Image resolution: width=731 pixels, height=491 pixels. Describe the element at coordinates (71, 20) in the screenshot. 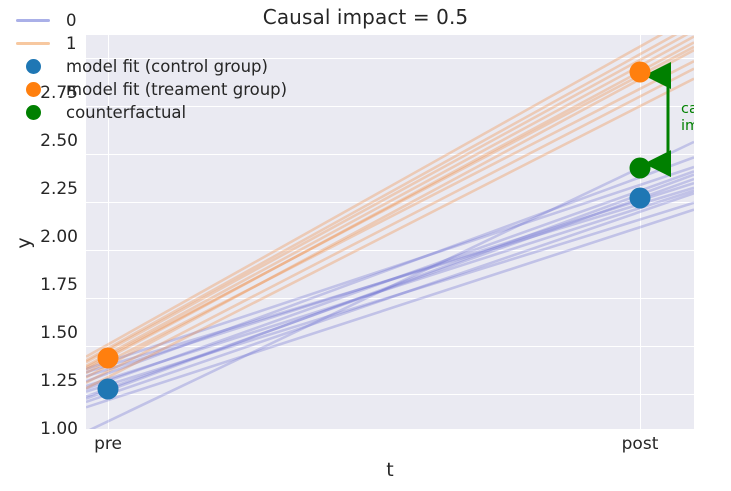

I see `legend-label: 0` at that location.